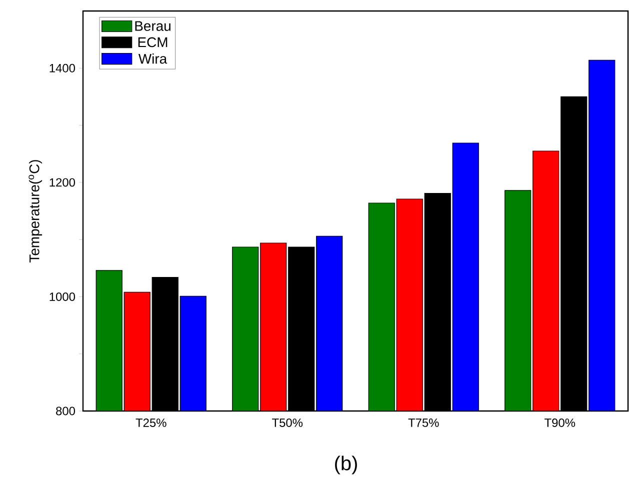  Describe the element at coordinates (63, 68) in the screenshot. I see `y-tick-label: 1400` at that location.